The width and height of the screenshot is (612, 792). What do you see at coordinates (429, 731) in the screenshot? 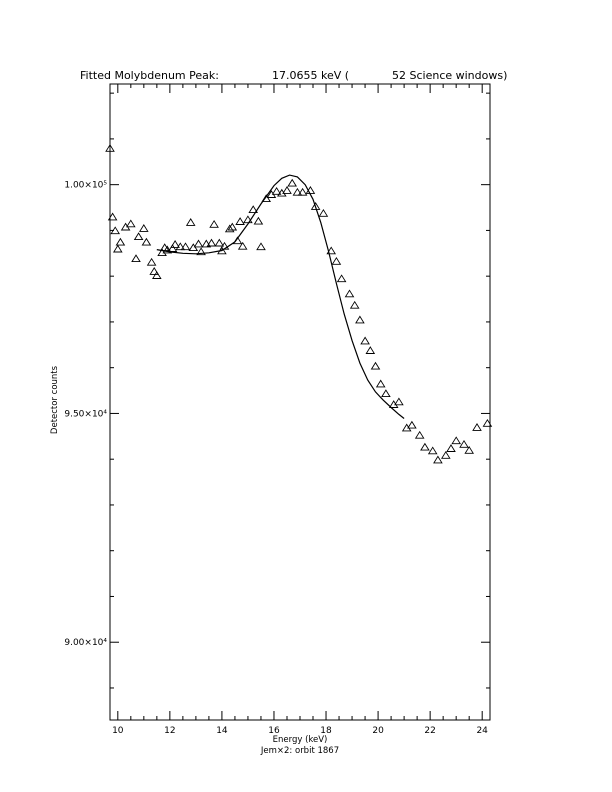
I see `x-tick-label: 22` at bounding box center [429, 731].